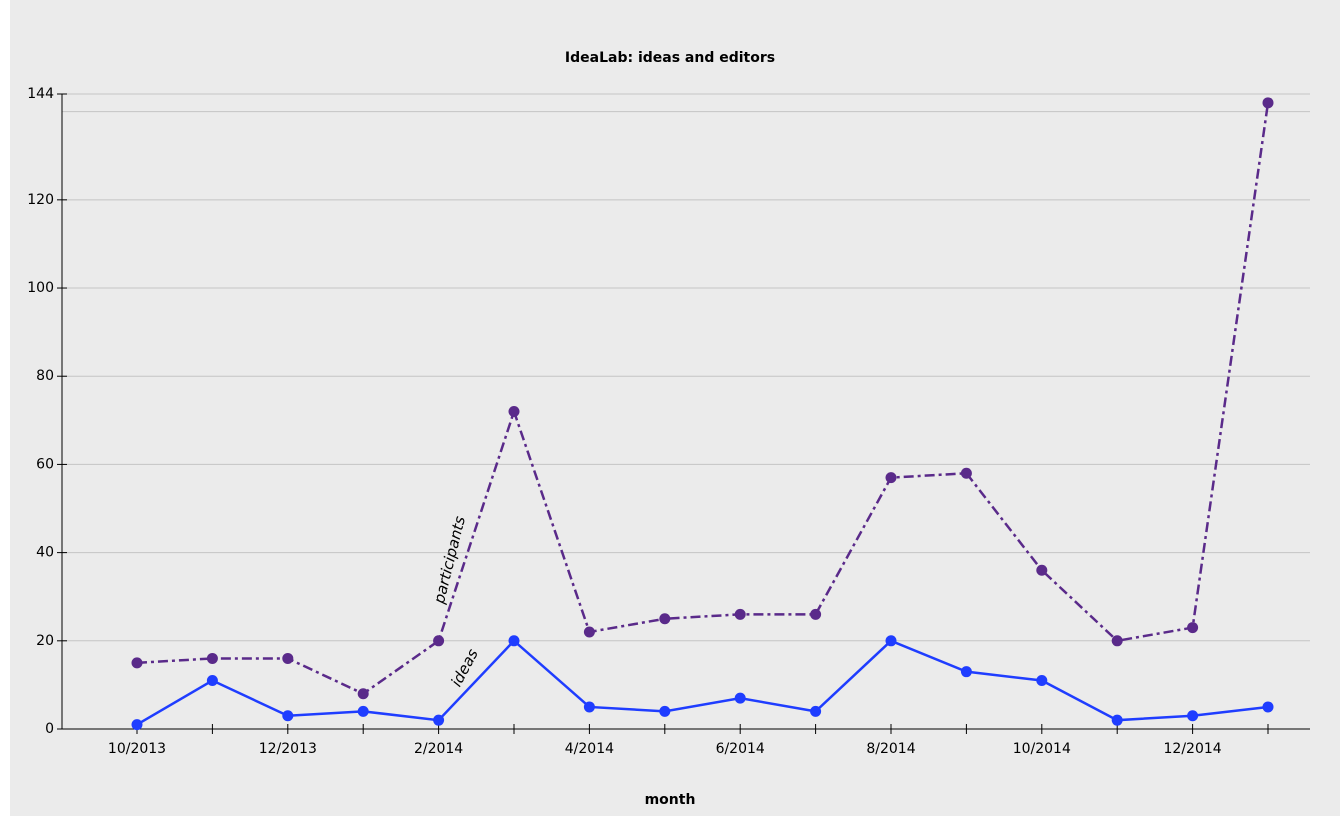 The height and width of the screenshot is (816, 1340). I want to click on y-tick-label: 40, so click(45, 553).